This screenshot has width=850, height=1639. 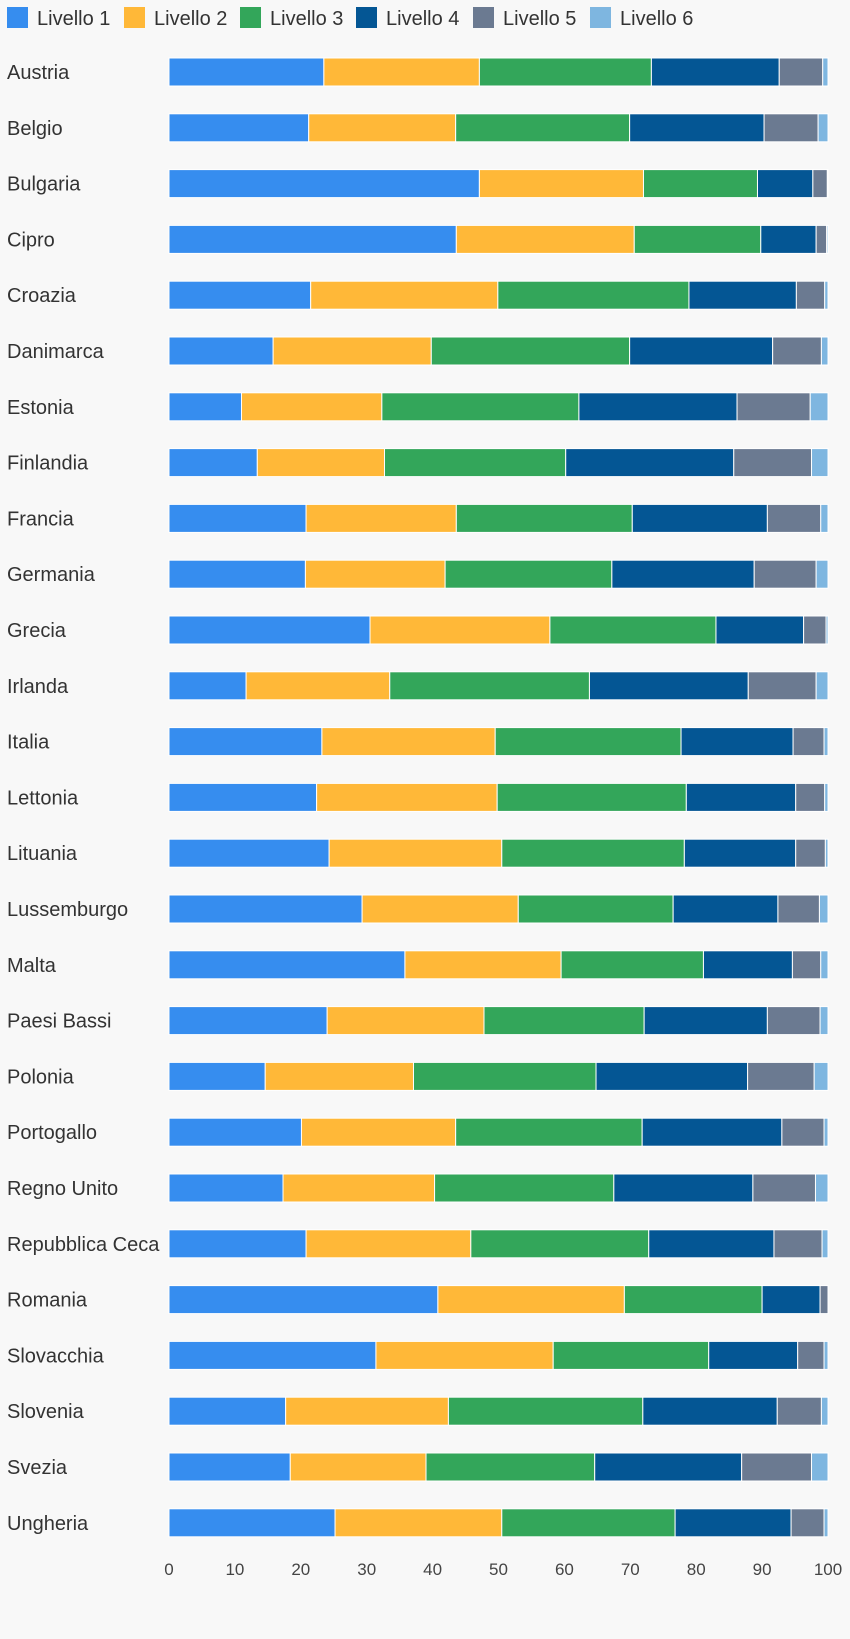 What do you see at coordinates (48, 1524) in the screenshot?
I see `category-label: Ungheria` at bounding box center [48, 1524].